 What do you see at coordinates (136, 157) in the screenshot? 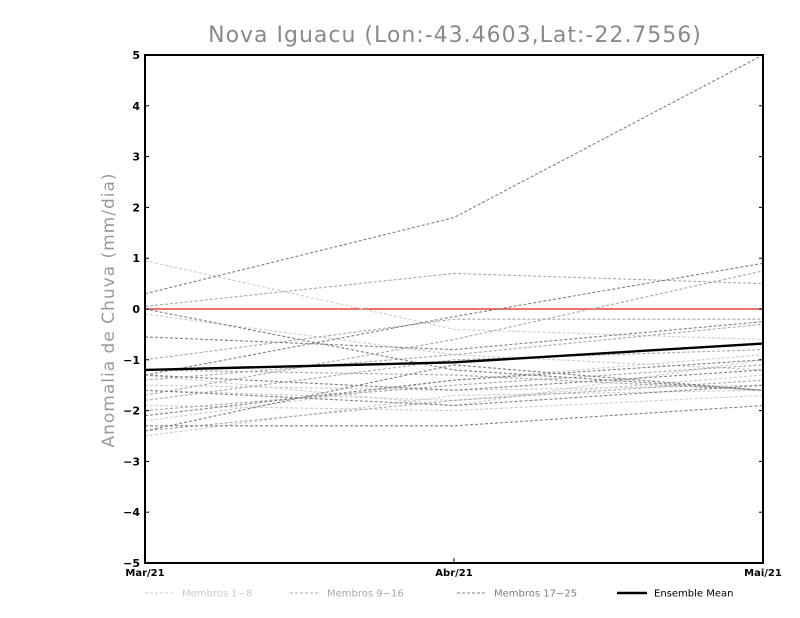
I see `y-tick-label: 3` at bounding box center [136, 157].